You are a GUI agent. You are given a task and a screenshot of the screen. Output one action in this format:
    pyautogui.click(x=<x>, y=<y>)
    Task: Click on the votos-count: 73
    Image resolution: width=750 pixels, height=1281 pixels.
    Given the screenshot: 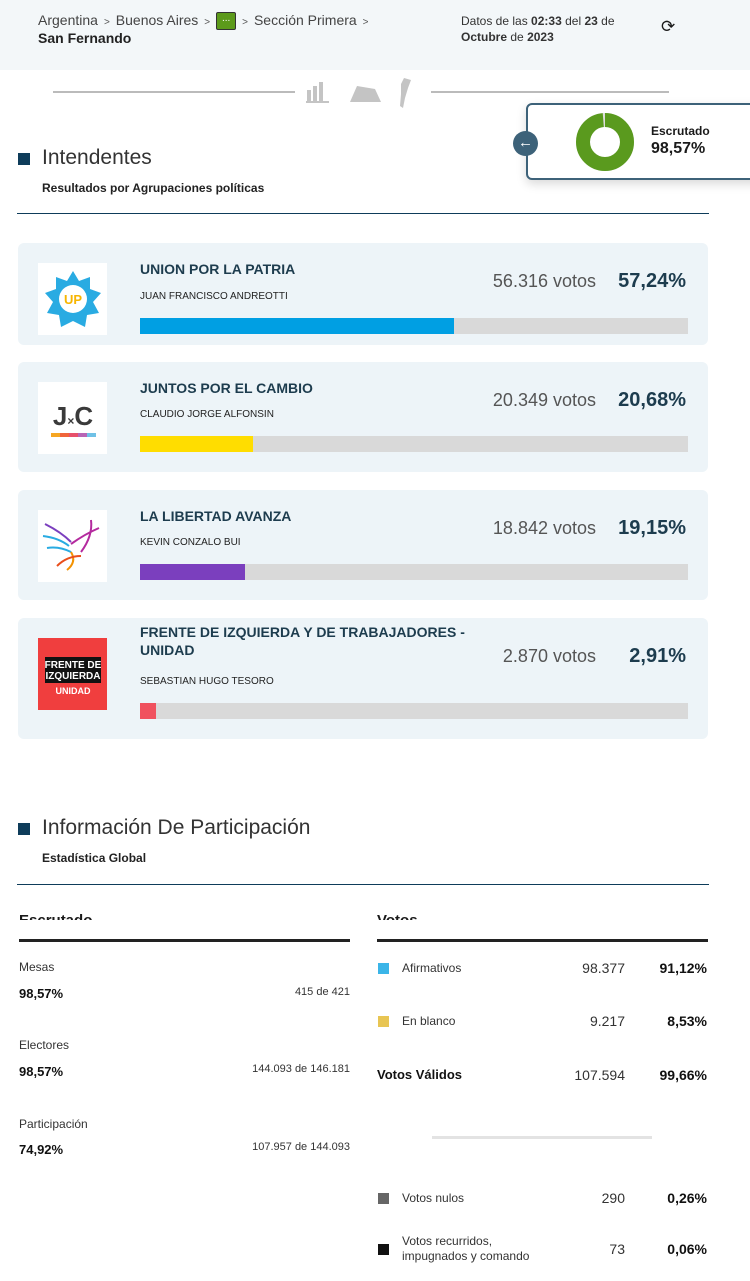 What is the action you would take?
    pyautogui.click(x=617, y=1249)
    